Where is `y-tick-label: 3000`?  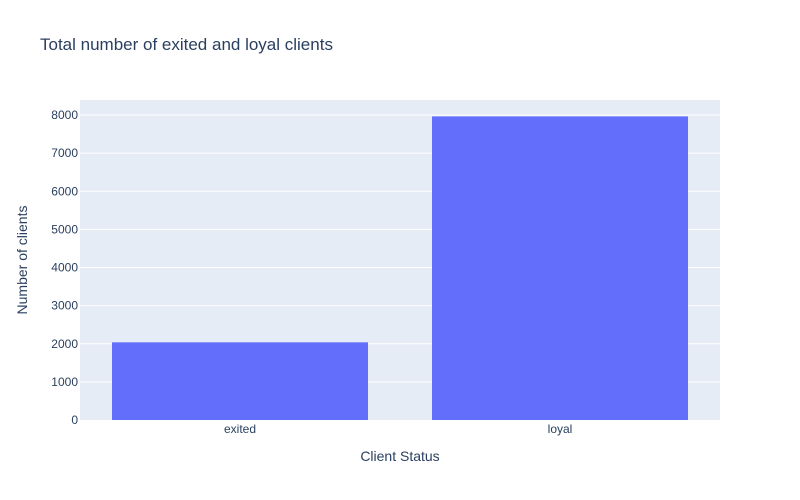
y-tick-label: 3000 is located at coordinates (64, 306).